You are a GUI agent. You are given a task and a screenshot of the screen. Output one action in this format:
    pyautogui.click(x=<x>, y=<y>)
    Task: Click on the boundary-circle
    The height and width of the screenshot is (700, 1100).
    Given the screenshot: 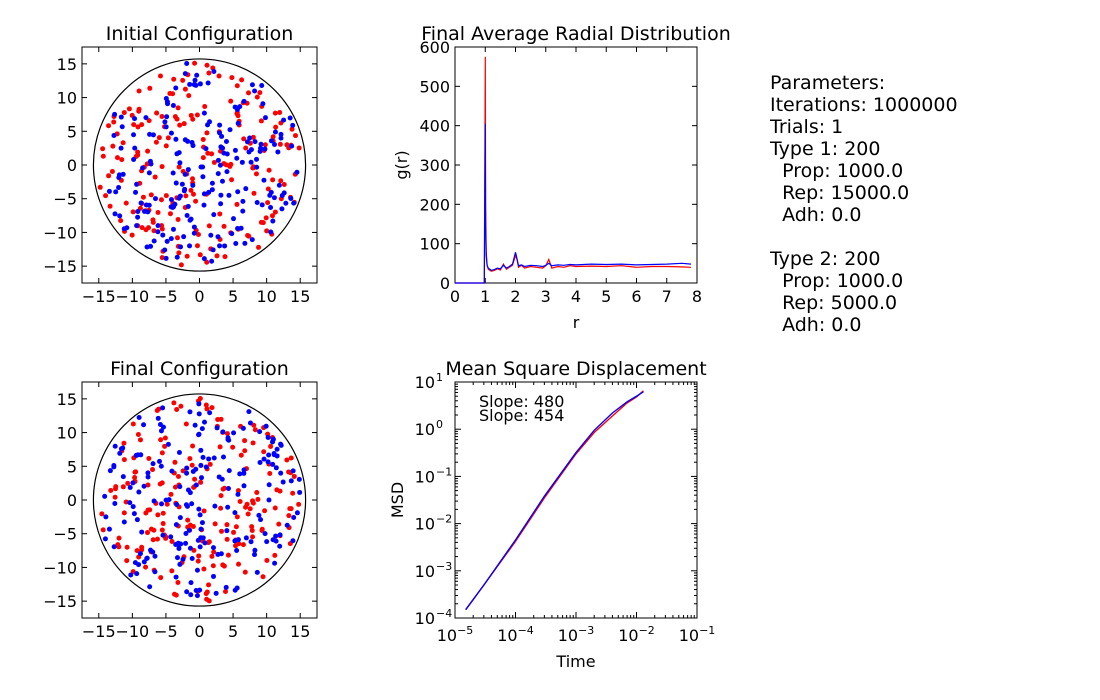 What is the action you would take?
    pyautogui.click(x=199, y=165)
    